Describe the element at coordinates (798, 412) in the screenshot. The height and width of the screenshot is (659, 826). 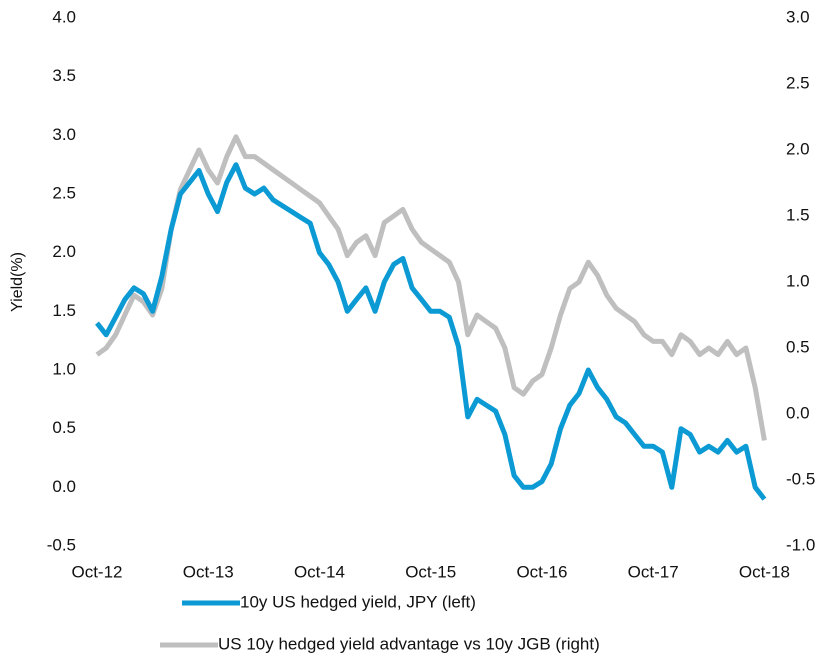
I see `y2-tick-label: 0.0` at that location.